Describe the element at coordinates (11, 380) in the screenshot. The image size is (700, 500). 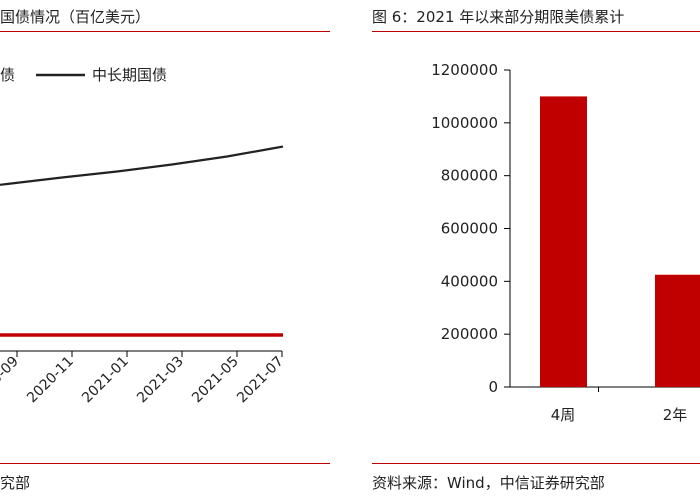
I see `left-x-tick-label: 2020-09` at that location.